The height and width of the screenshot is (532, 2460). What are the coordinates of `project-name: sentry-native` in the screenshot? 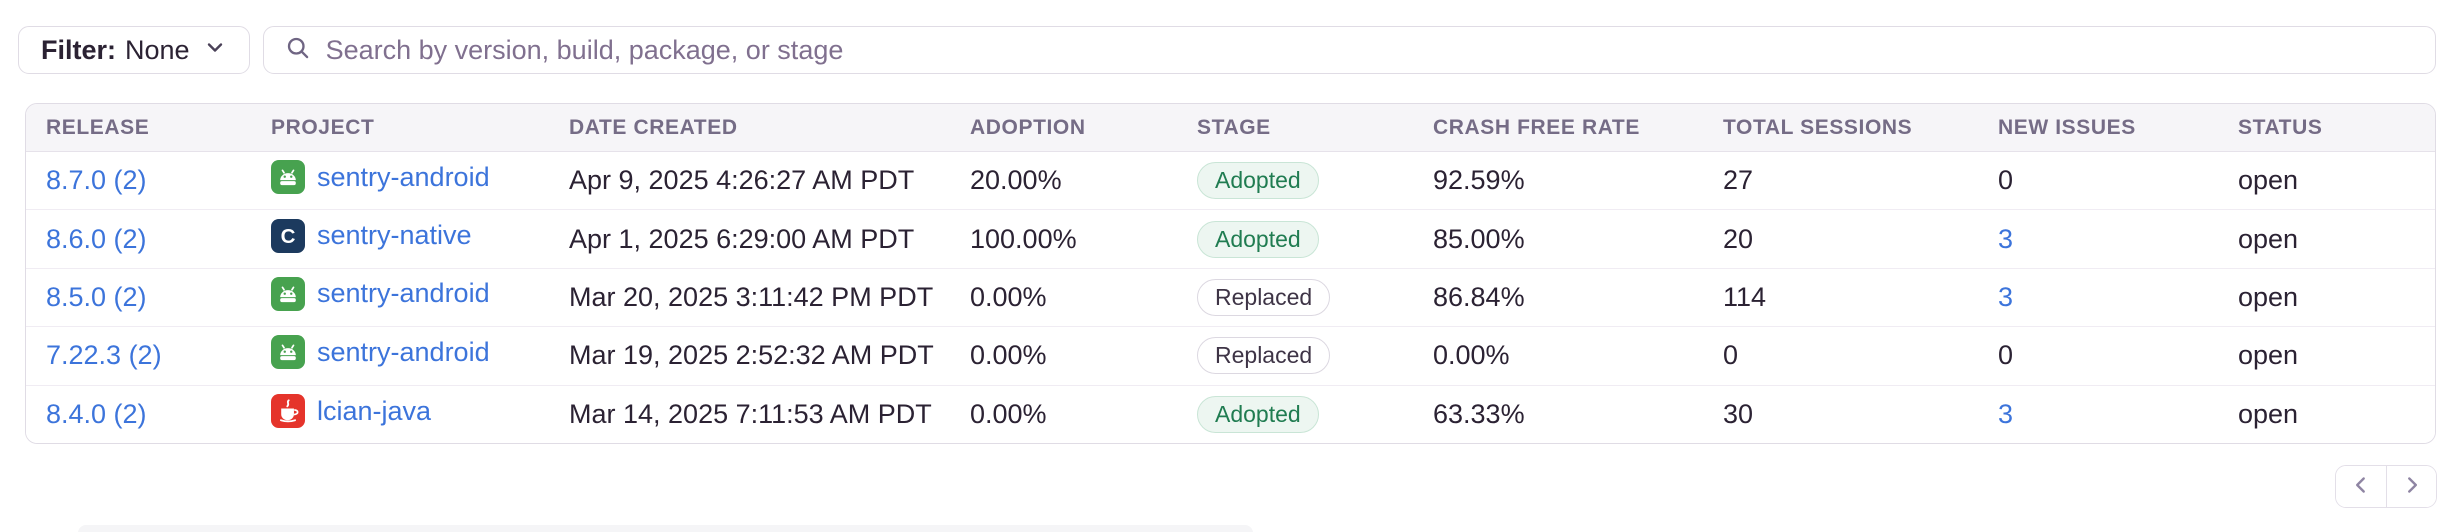 It's located at (394, 235).